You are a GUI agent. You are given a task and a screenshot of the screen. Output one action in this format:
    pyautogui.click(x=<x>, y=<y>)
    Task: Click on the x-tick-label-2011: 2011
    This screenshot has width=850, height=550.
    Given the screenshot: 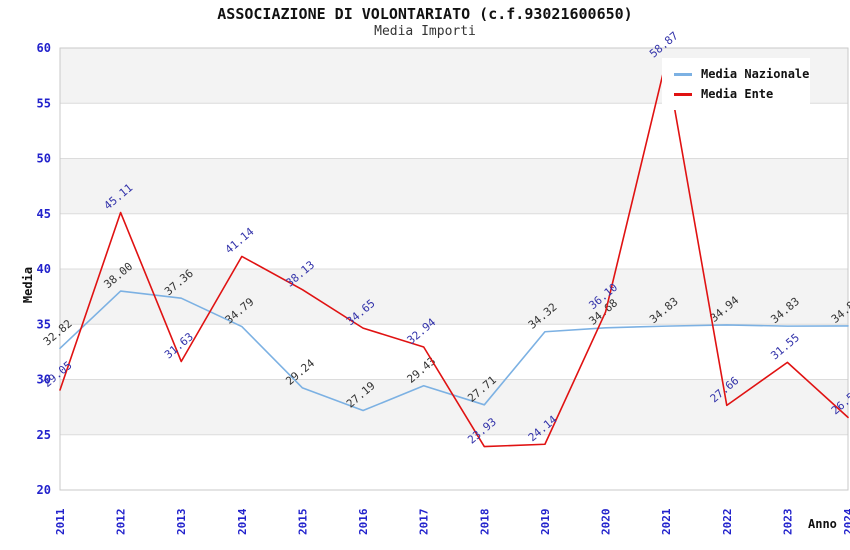 What is the action you would take?
    pyautogui.click(x=60, y=521)
    